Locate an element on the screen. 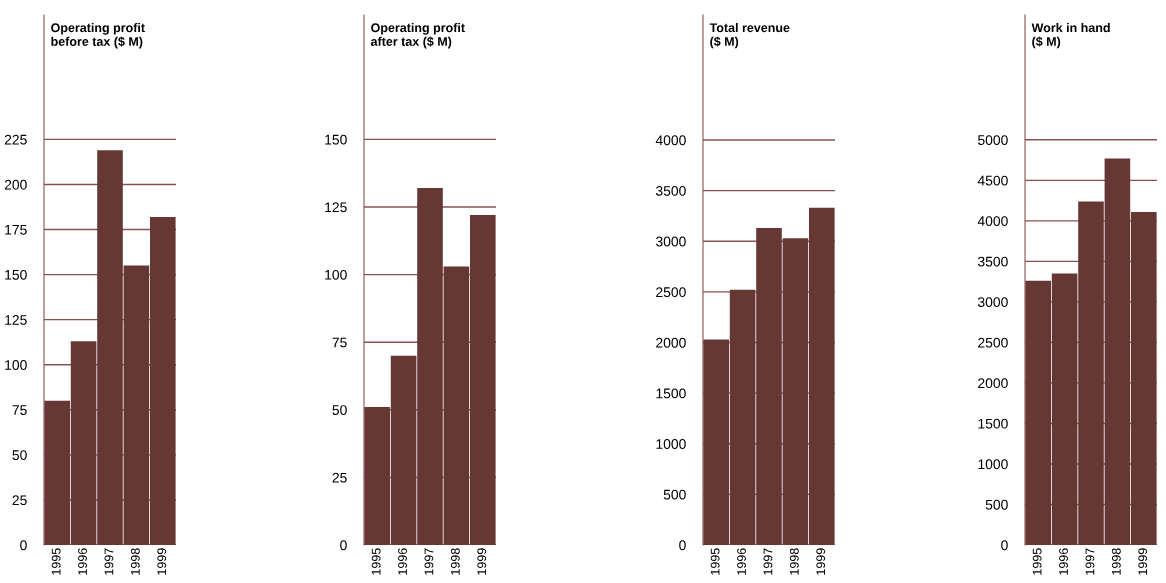  y-tick-label: 5000 is located at coordinates (992, 140).